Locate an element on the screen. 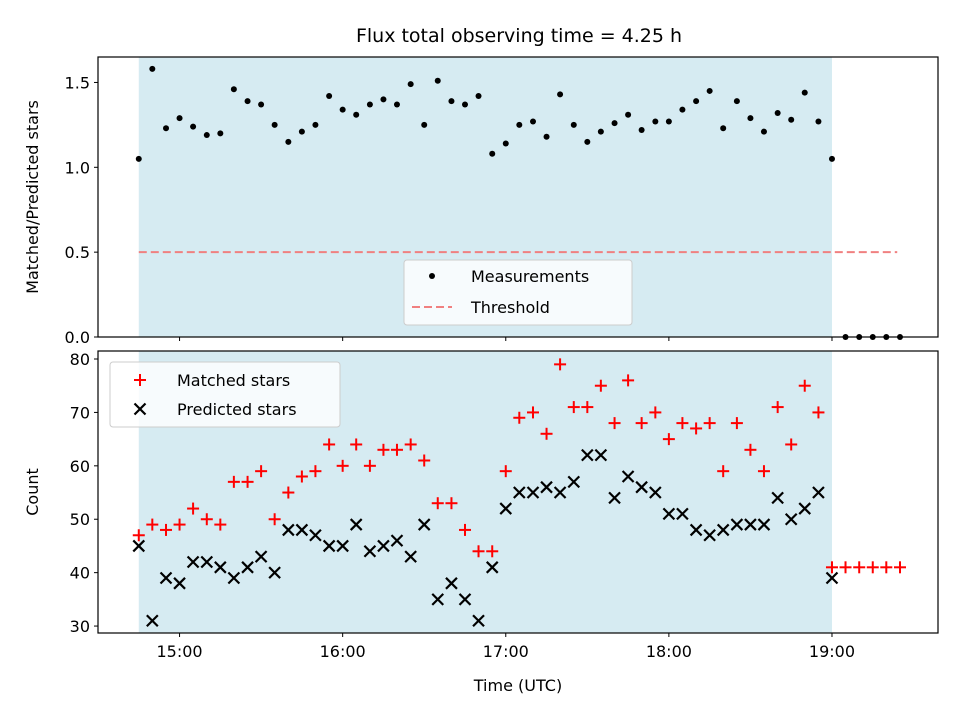 The width and height of the screenshot is (960, 724). y-tick-label: 0.0 is located at coordinates (77, 337).